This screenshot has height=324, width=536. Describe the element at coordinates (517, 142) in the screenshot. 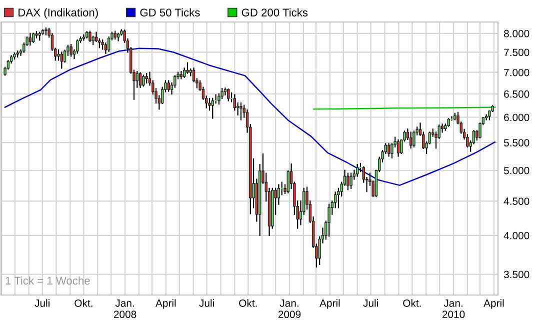

I see `y-tick-label: 5.500` at that location.